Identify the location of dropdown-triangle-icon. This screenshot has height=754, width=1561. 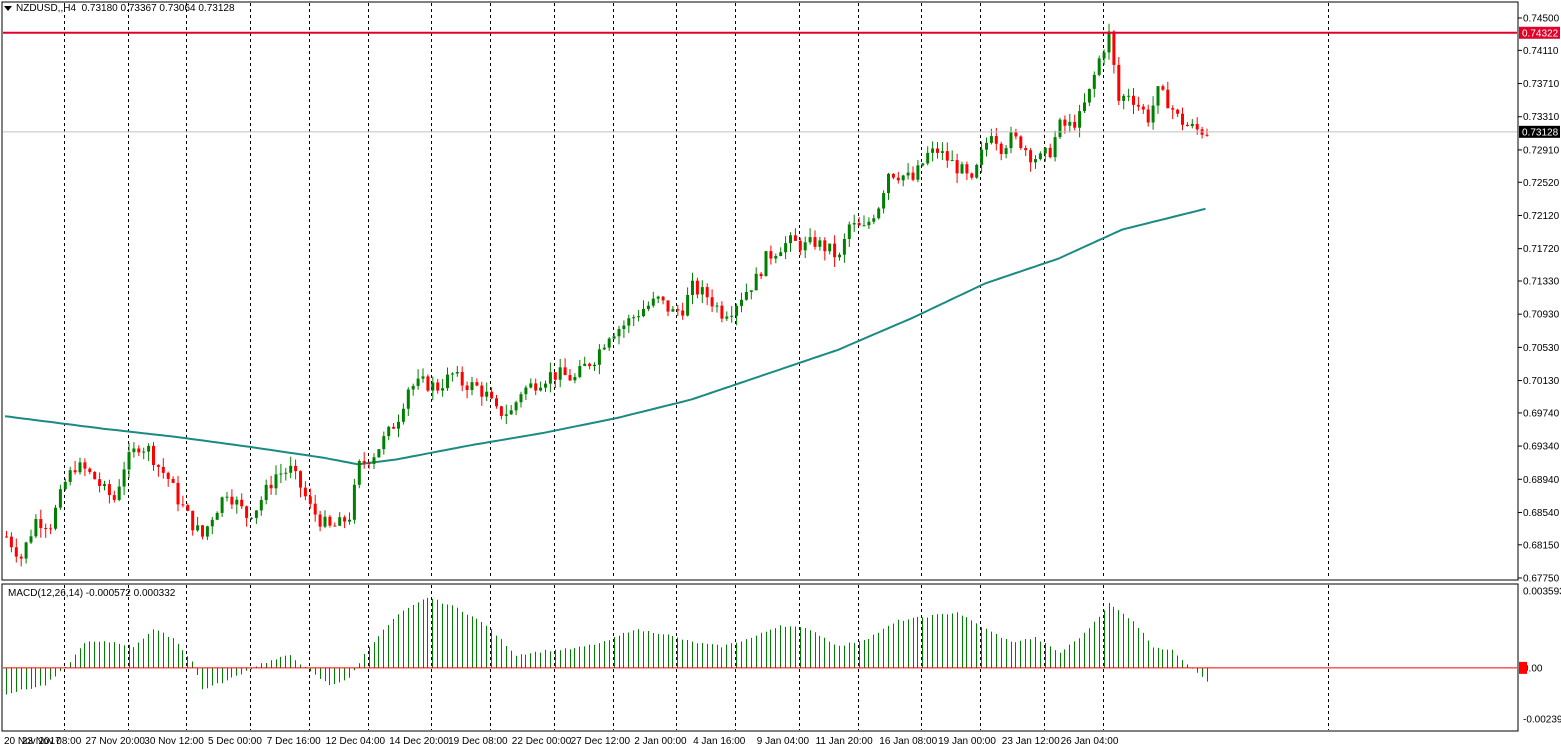
(8, 8).